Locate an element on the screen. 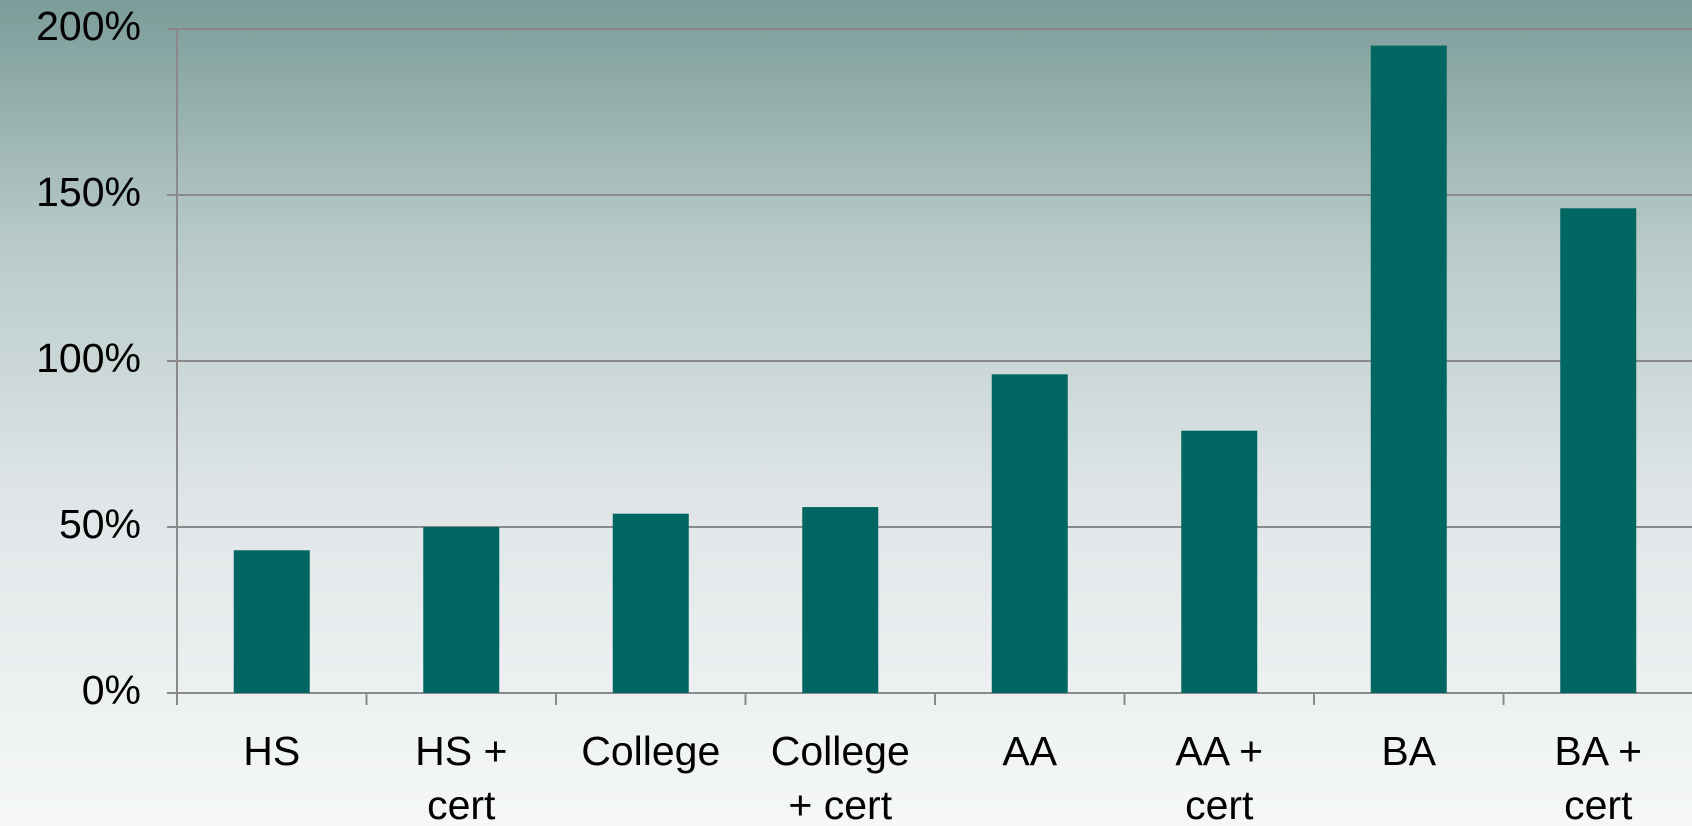 Image resolution: width=1692 pixels, height=826 pixels. y-tick-label: 200% is located at coordinates (88, 26).